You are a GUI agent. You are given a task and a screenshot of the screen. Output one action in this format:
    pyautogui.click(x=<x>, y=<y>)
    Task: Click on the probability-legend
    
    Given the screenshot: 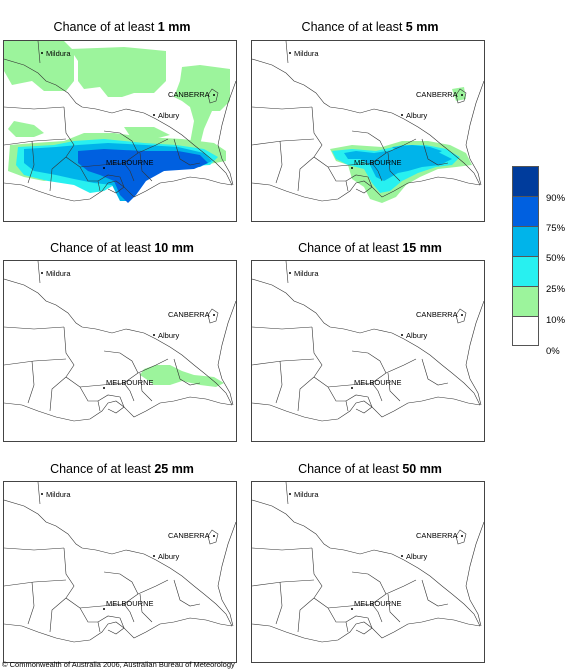 What is the action you would take?
    pyautogui.click(x=526, y=256)
    